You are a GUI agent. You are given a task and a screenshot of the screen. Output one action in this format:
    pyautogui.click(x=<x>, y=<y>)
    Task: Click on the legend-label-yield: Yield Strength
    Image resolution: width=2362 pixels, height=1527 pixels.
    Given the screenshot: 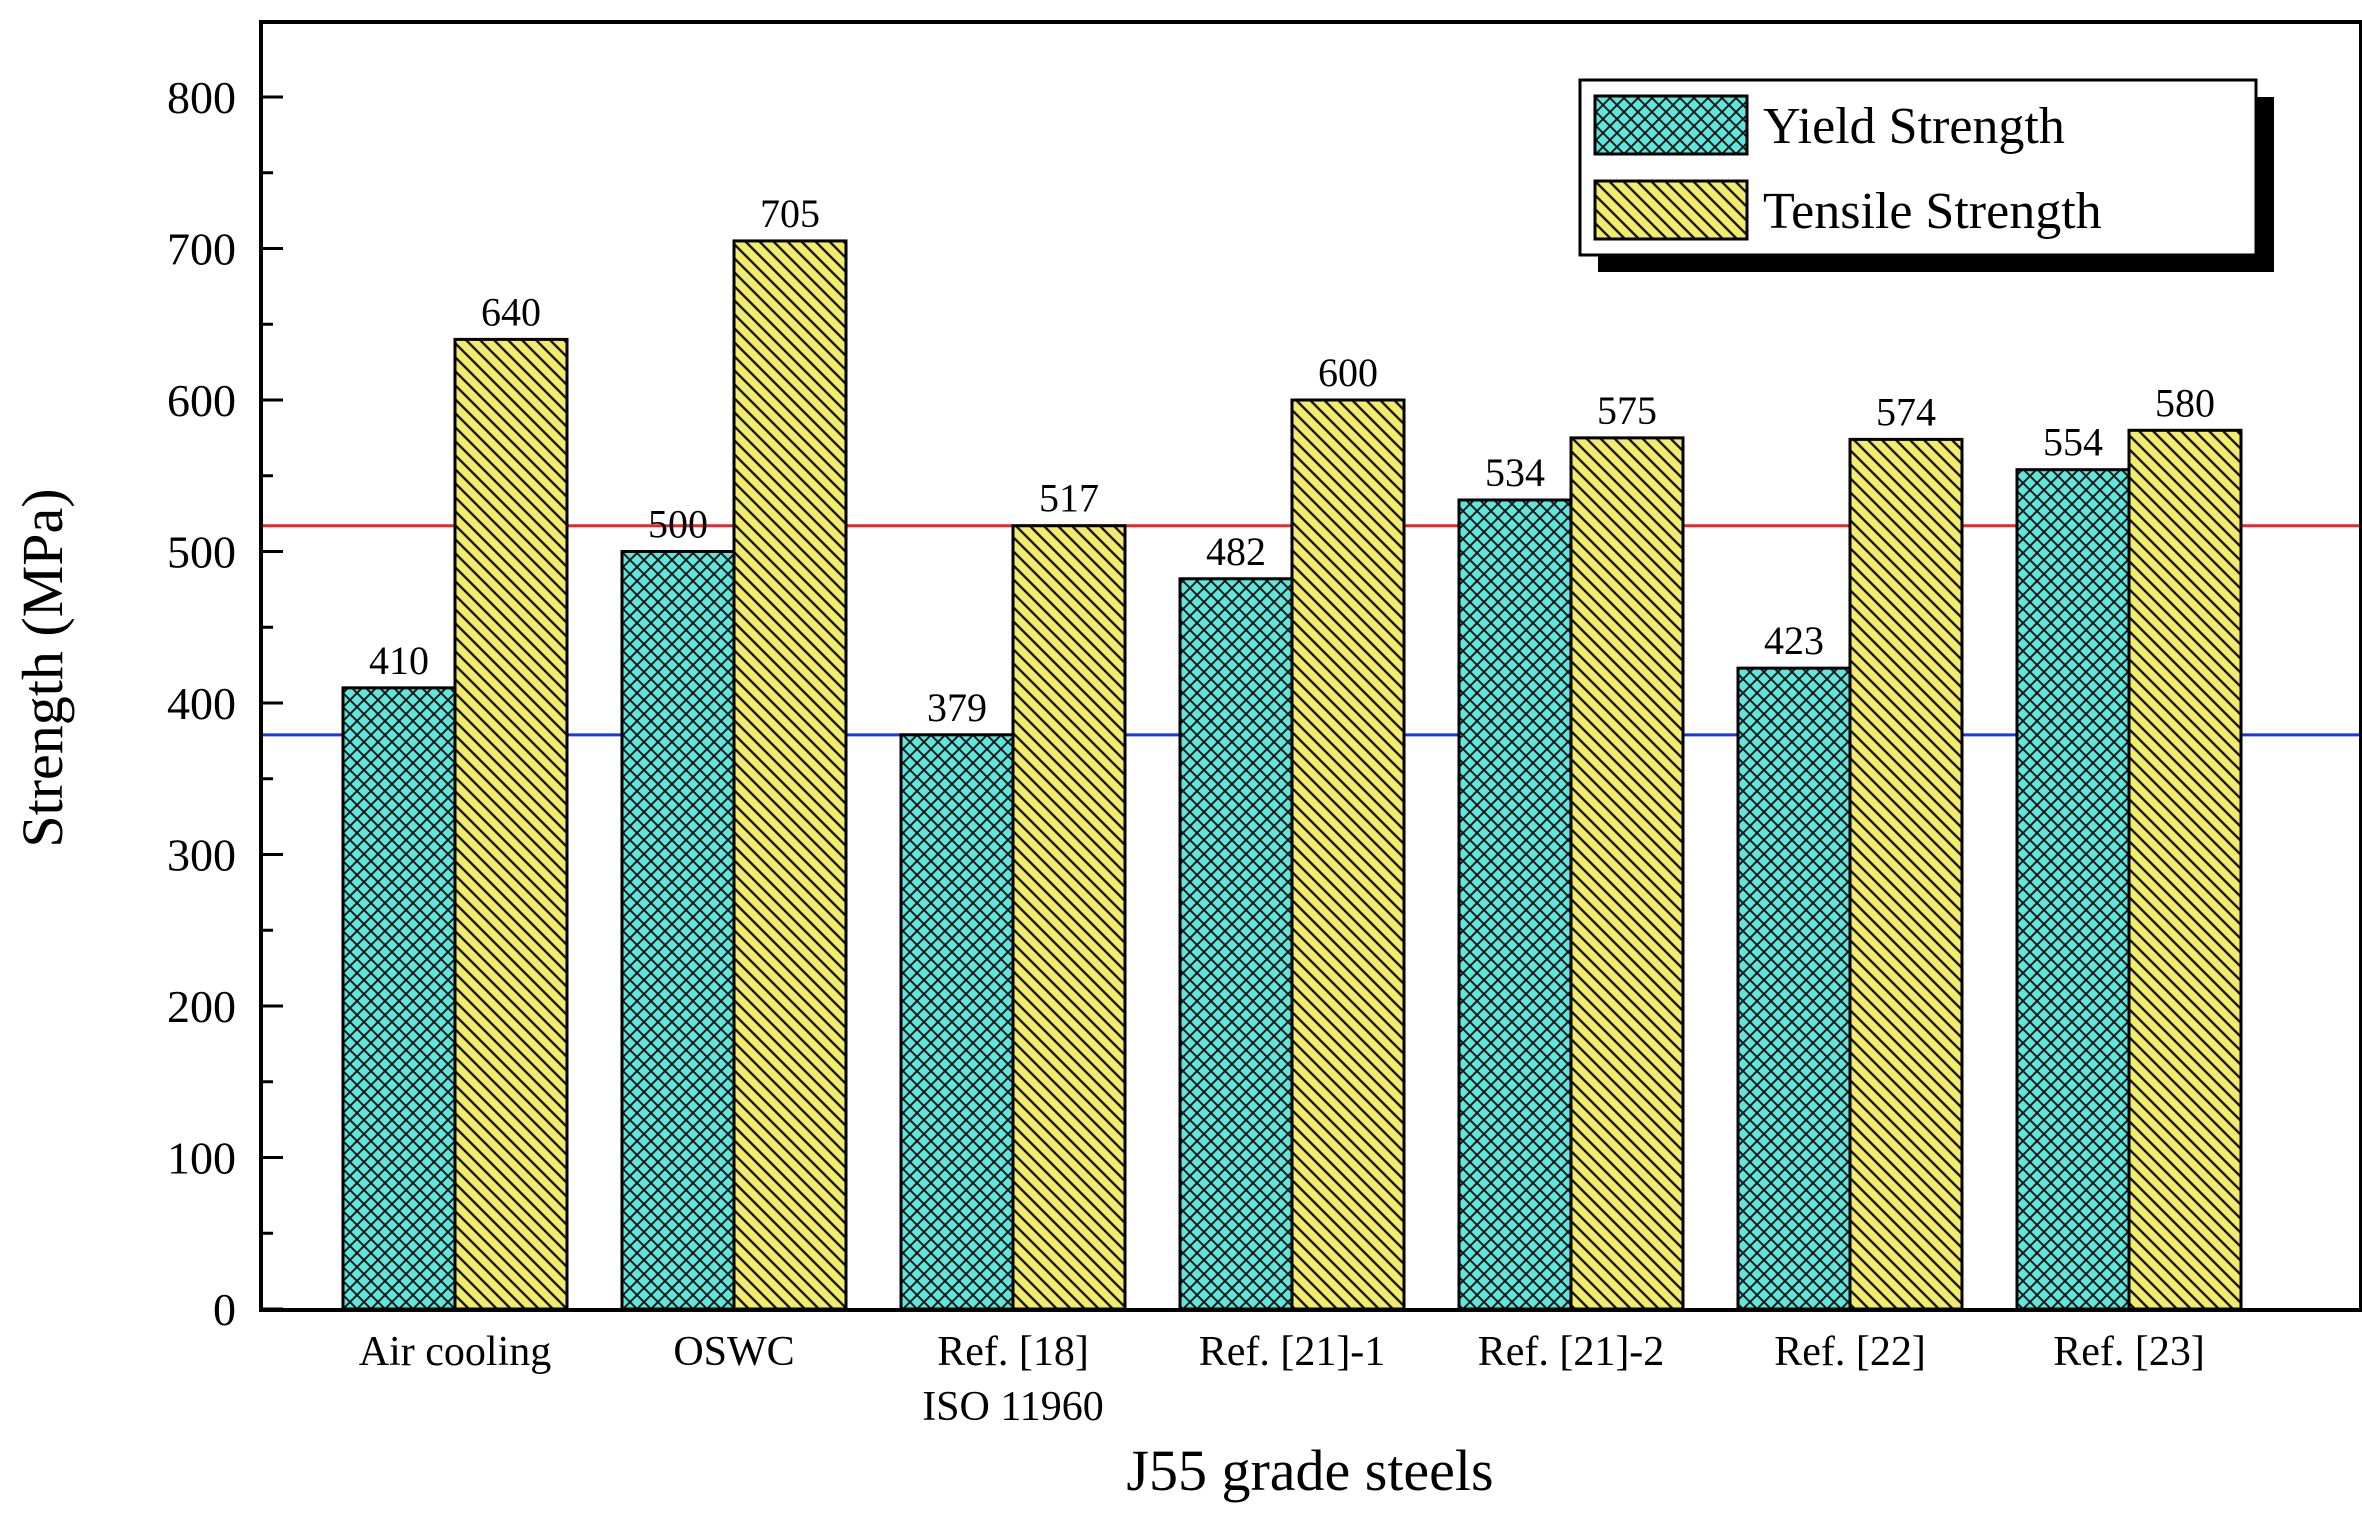 What is the action you would take?
    pyautogui.click(x=1914, y=126)
    